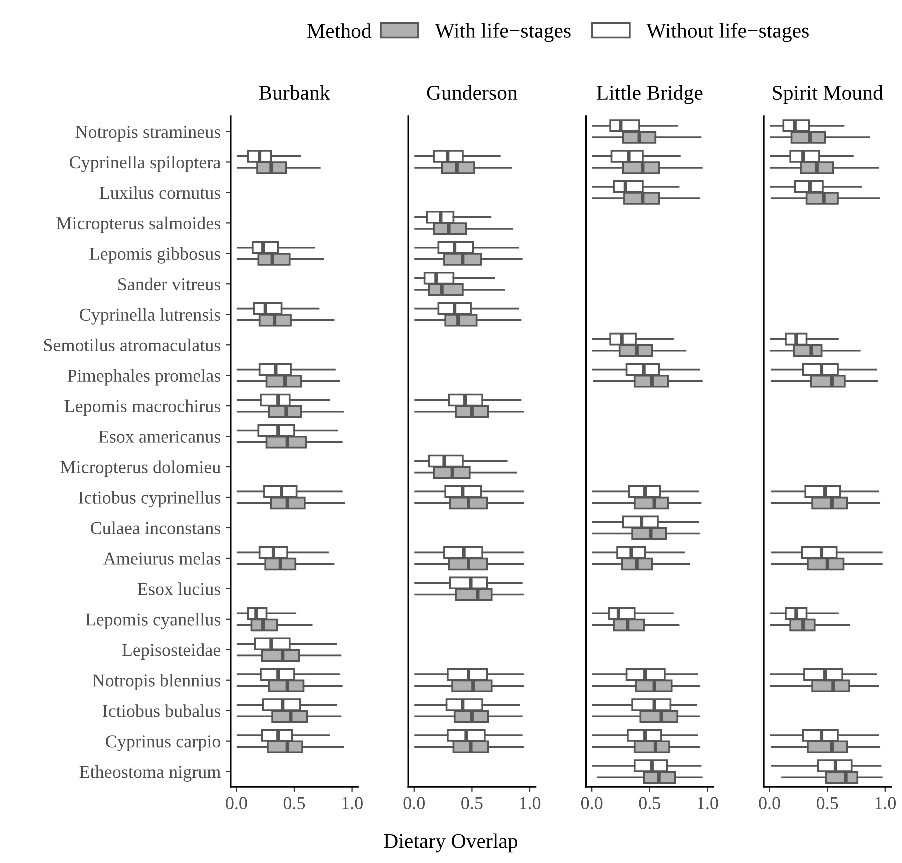 This screenshot has height=863, width=902. What do you see at coordinates (472, 92) in the screenshot?
I see `chart-title: Gunderson` at bounding box center [472, 92].